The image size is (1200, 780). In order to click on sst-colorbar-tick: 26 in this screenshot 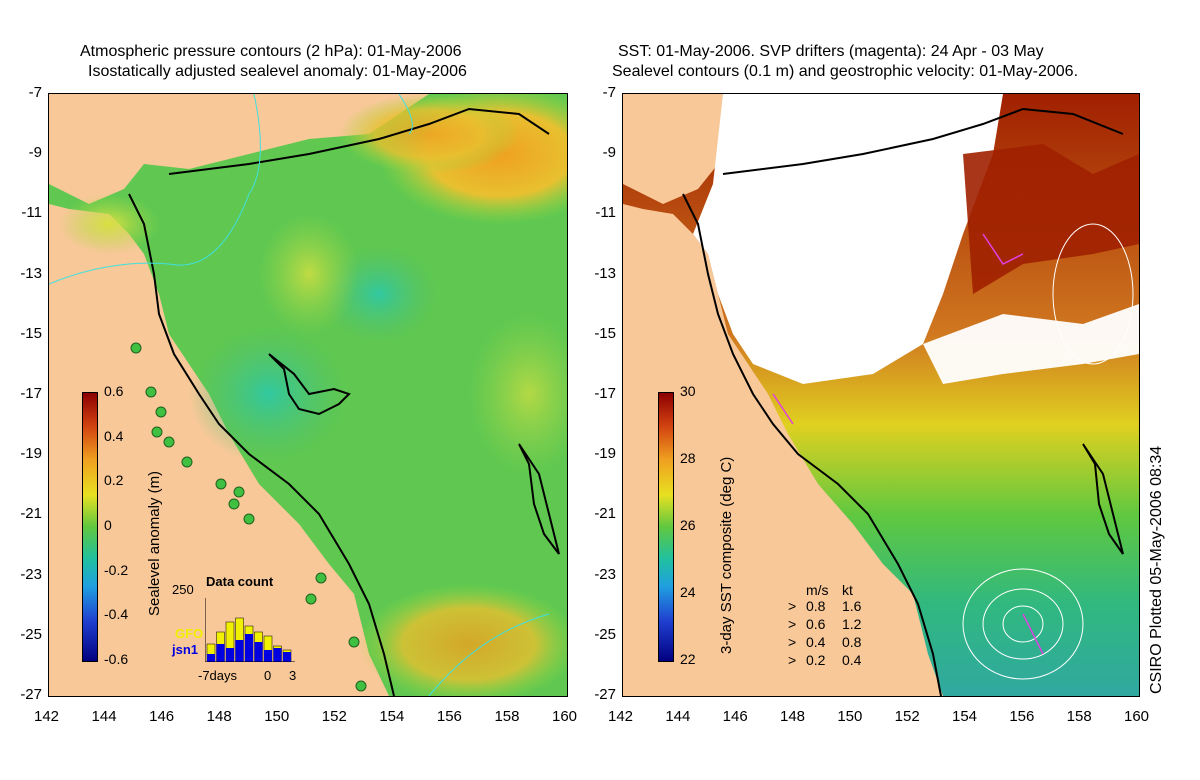, I will do `click(688, 525)`.